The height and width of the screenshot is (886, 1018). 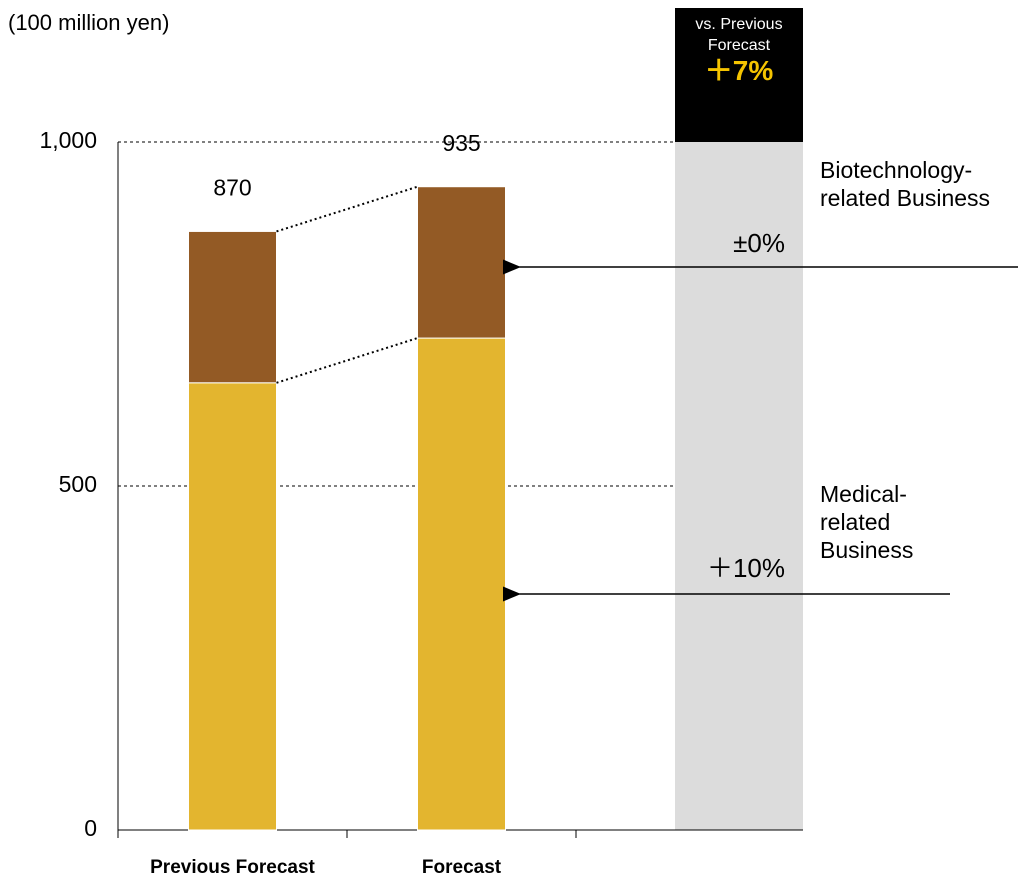 What do you see at coordinates (232, 867) in the screenshot?
I see `x-tick-label: Previous Forecast` at bounding box center [232, 867].